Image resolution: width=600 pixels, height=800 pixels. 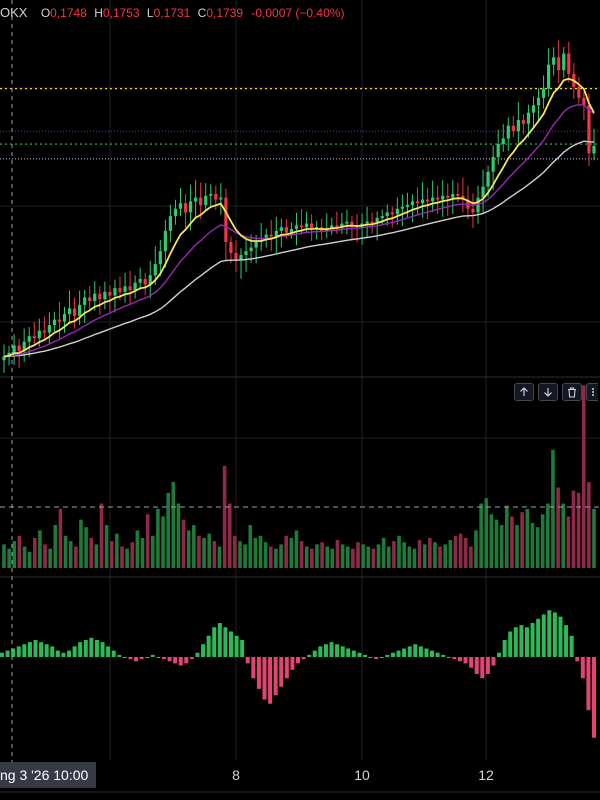 I want to click on delete-pane-button, so click(x=572, y=392).